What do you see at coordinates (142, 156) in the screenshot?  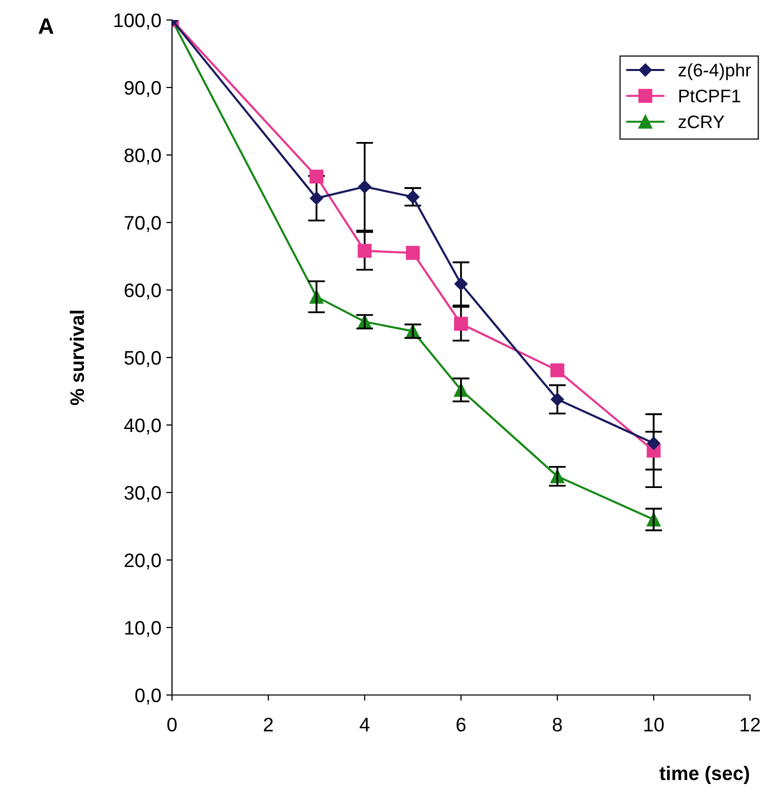 I see `y-tick-label: 80,0` at bounding box center [142, 156].